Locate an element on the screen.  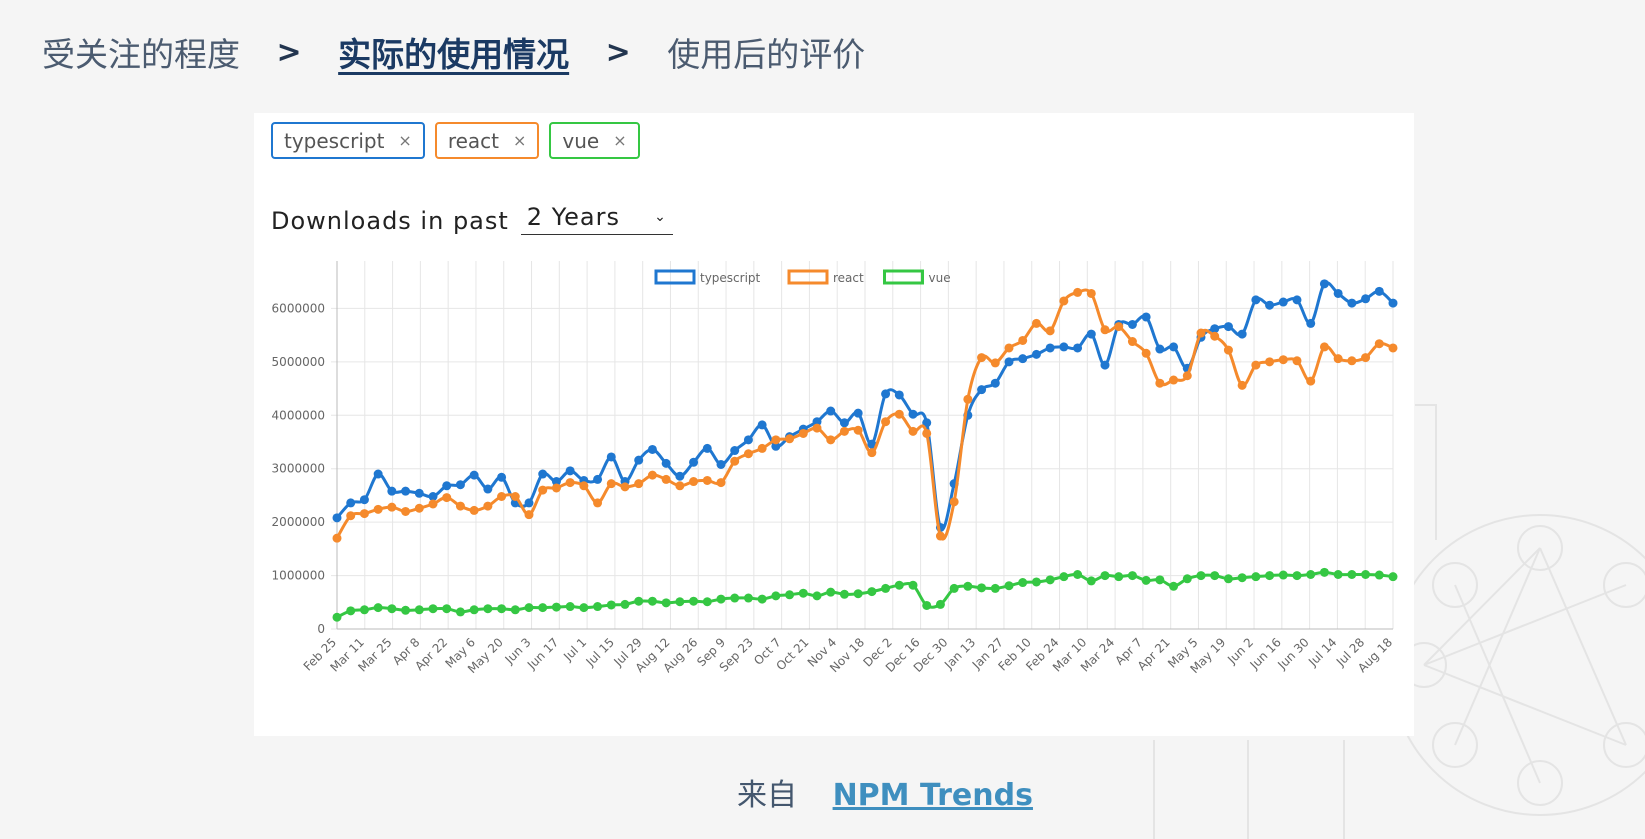
package-chips: typescript × react × vue × is located at coordinates (455, 140).